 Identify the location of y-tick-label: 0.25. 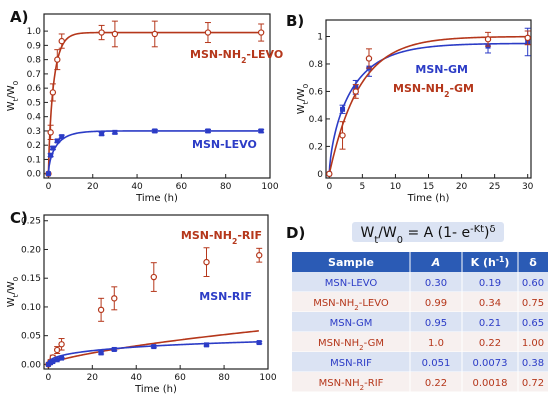
(31, 222).